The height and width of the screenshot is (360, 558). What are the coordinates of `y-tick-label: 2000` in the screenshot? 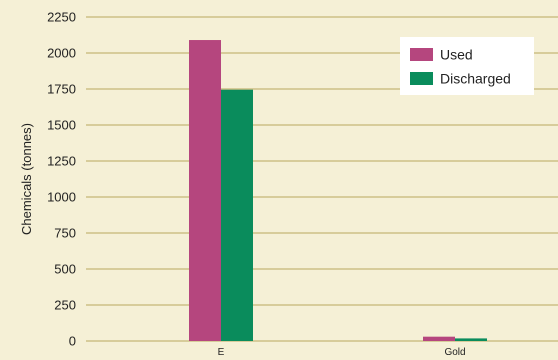 It's located at (61, 53).